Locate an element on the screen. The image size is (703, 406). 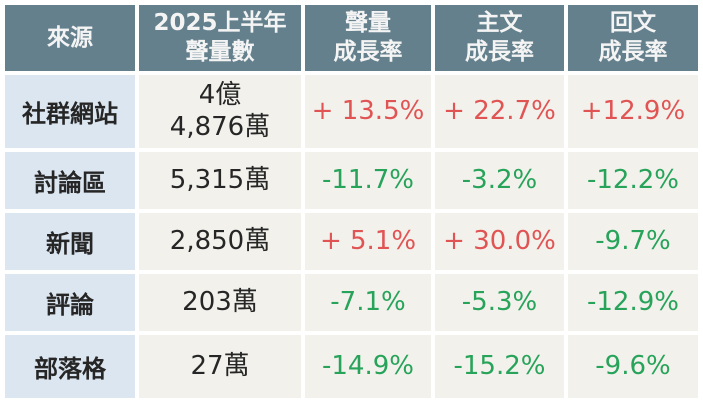
volume-growth-cell-blog: -14.9% is located at coordinates (368, 366).